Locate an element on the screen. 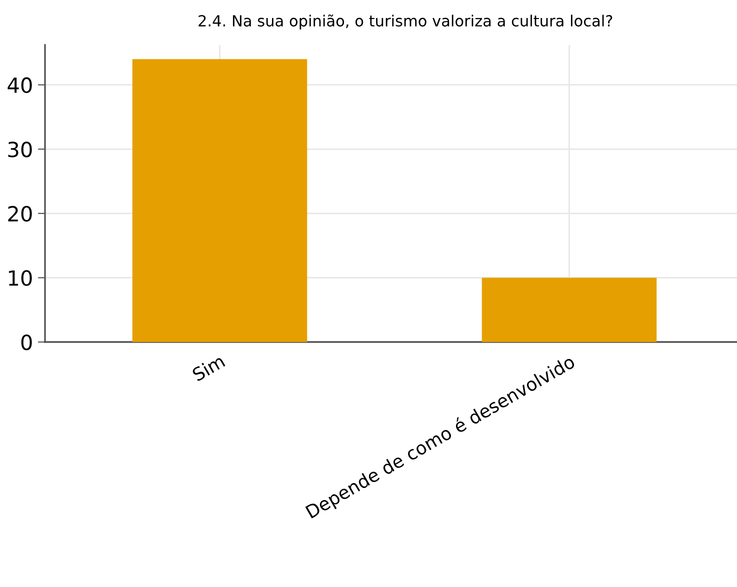 This screenshot has height=587, width=737. y-tick-label: 40 is located at coordinates (20, 85).